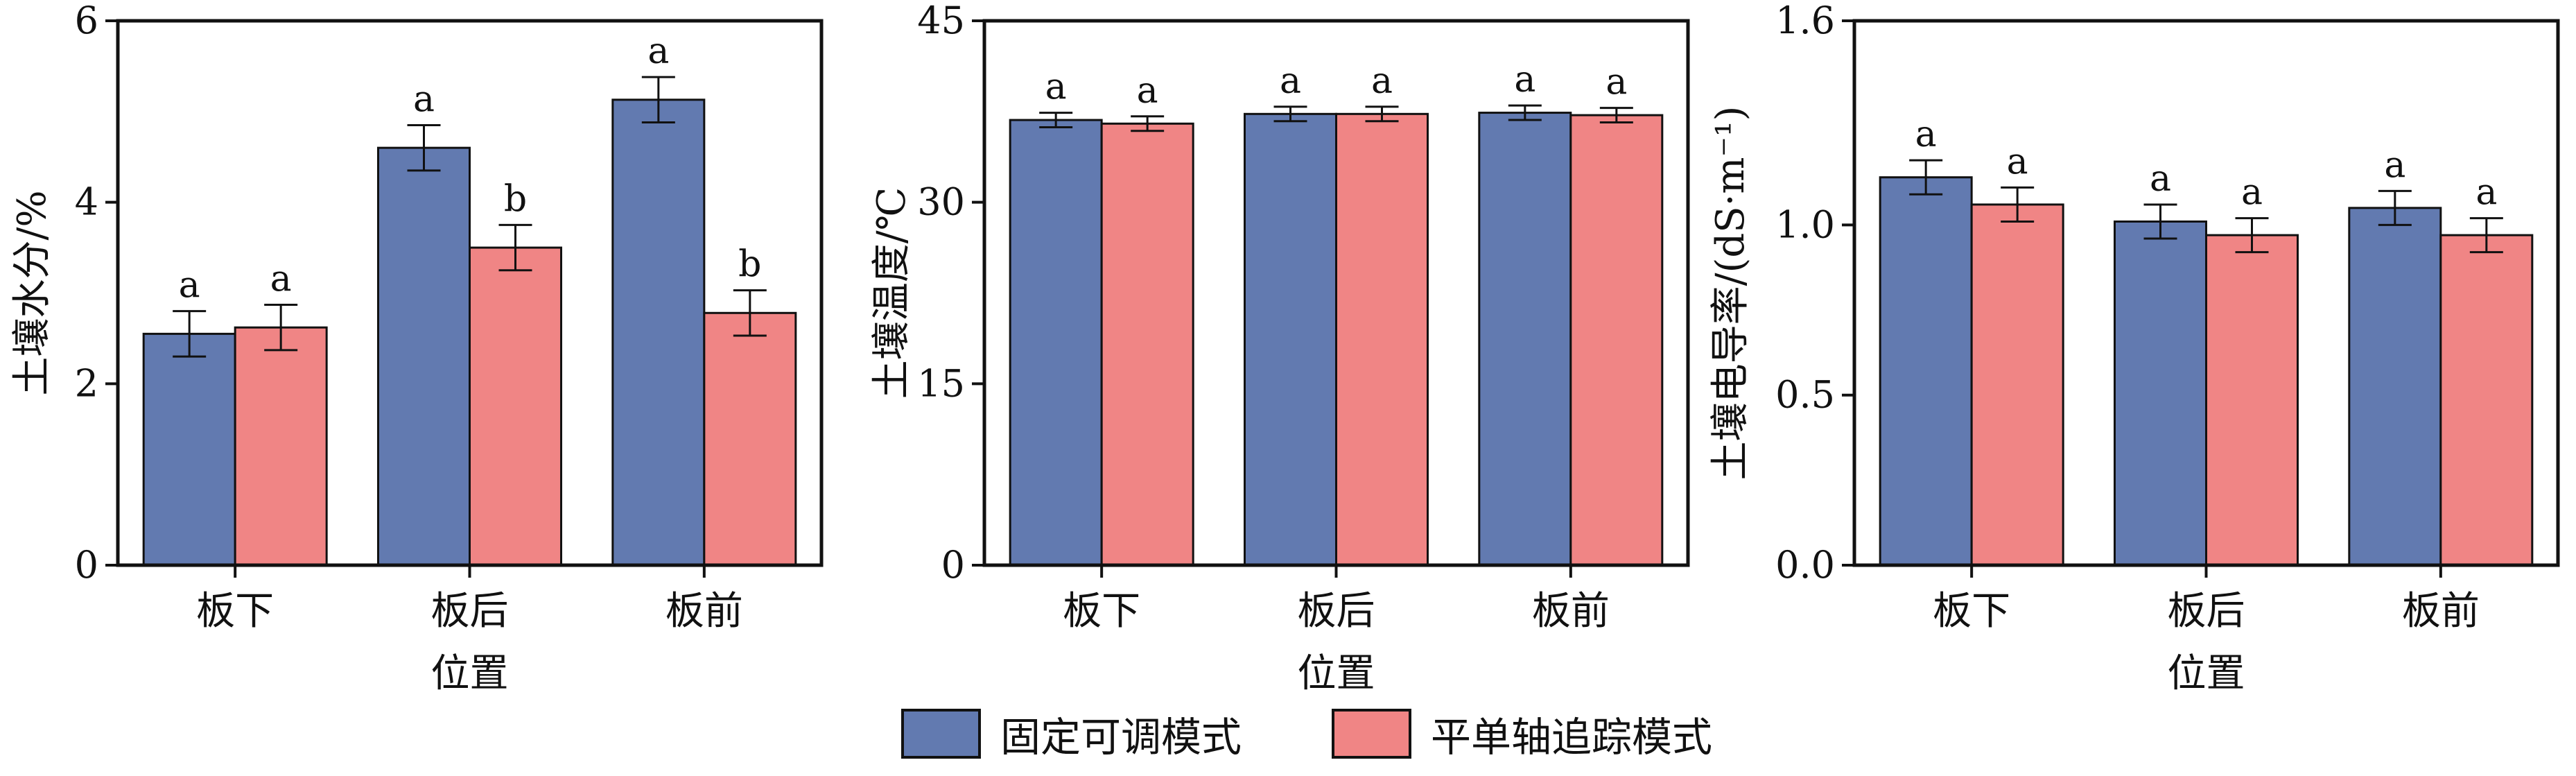  What do you see at coordinates (1101, 611) in the screenshot?
I see `panel-2-xtick-label: 板下` at bounding box center [1101, 611].